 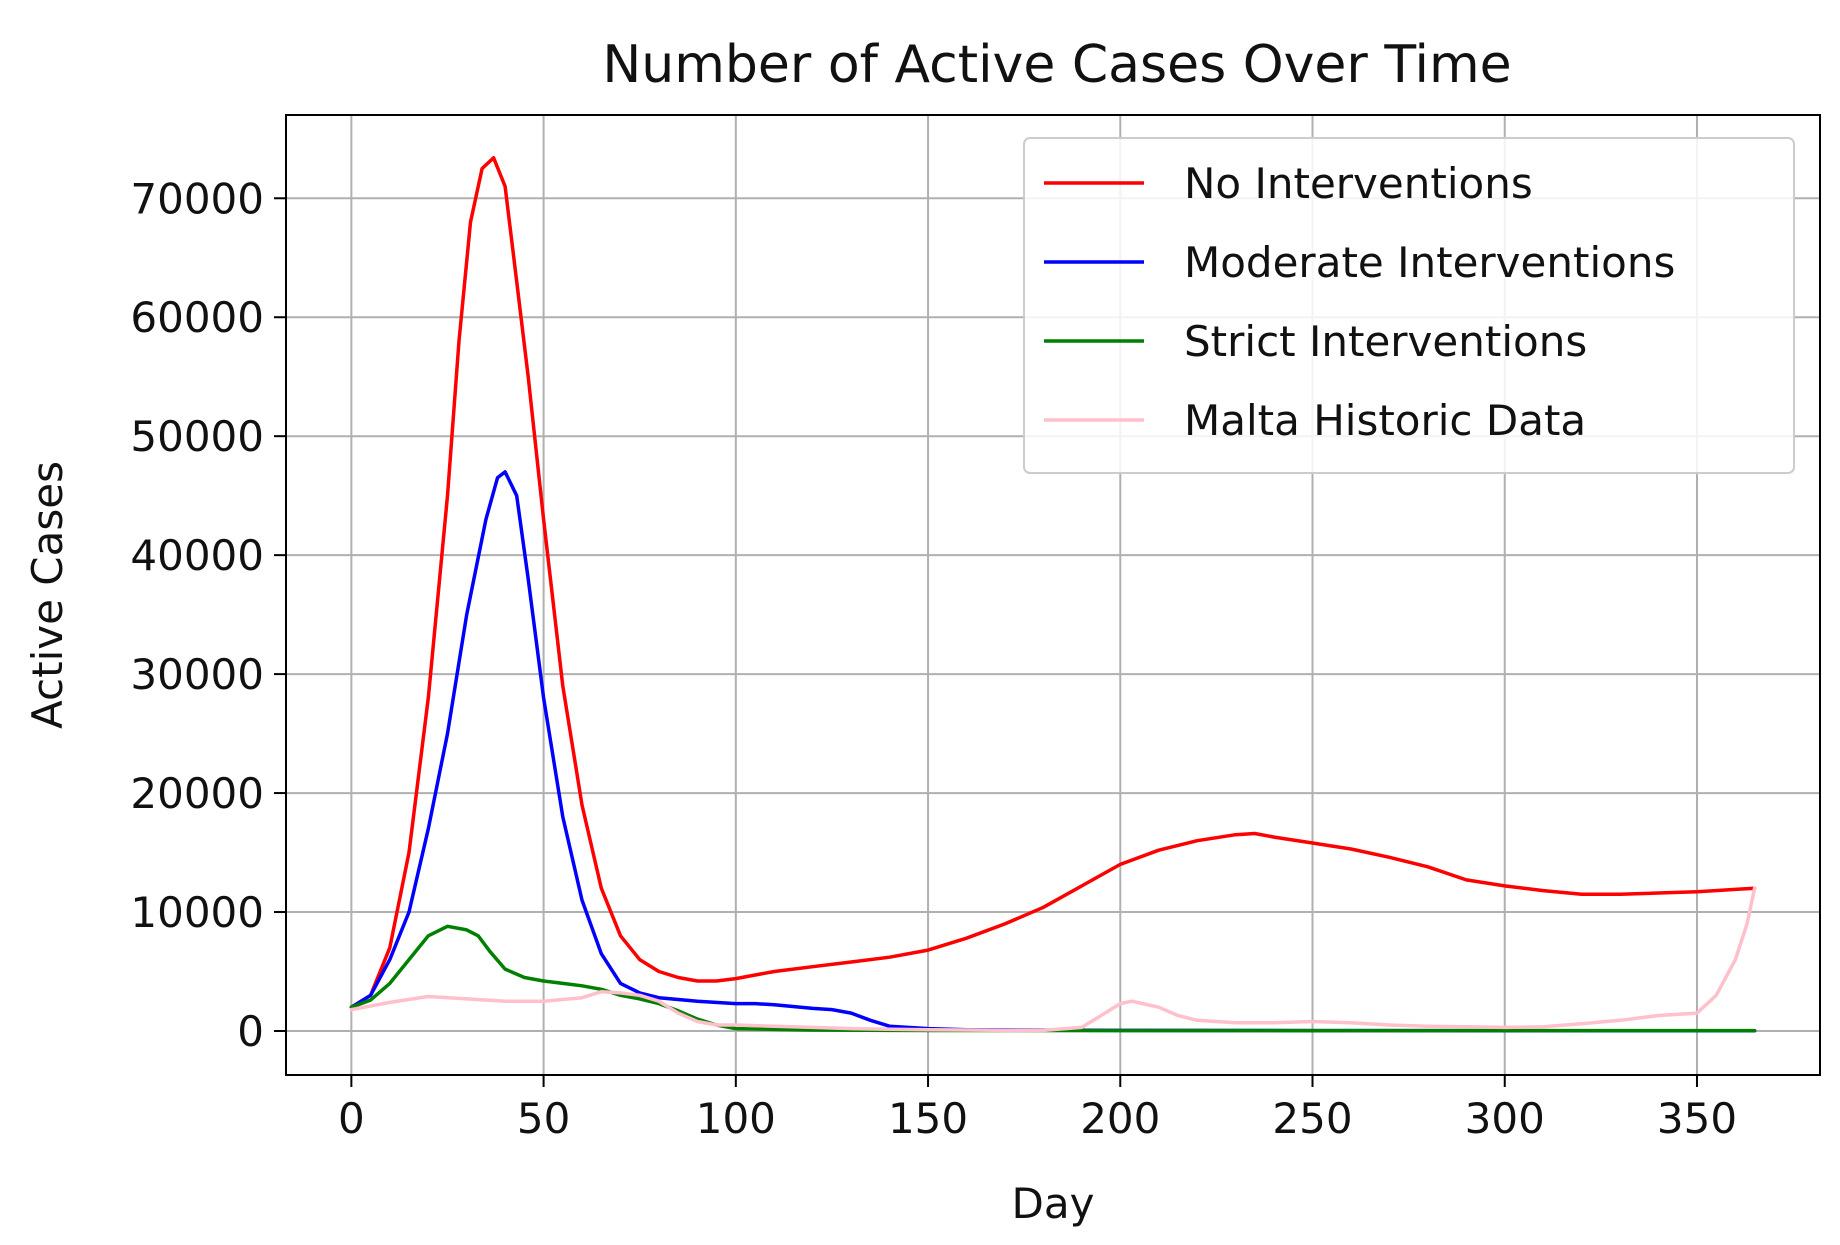 I want to click on x-tick-label: 100, so click(x=736, y=1118).